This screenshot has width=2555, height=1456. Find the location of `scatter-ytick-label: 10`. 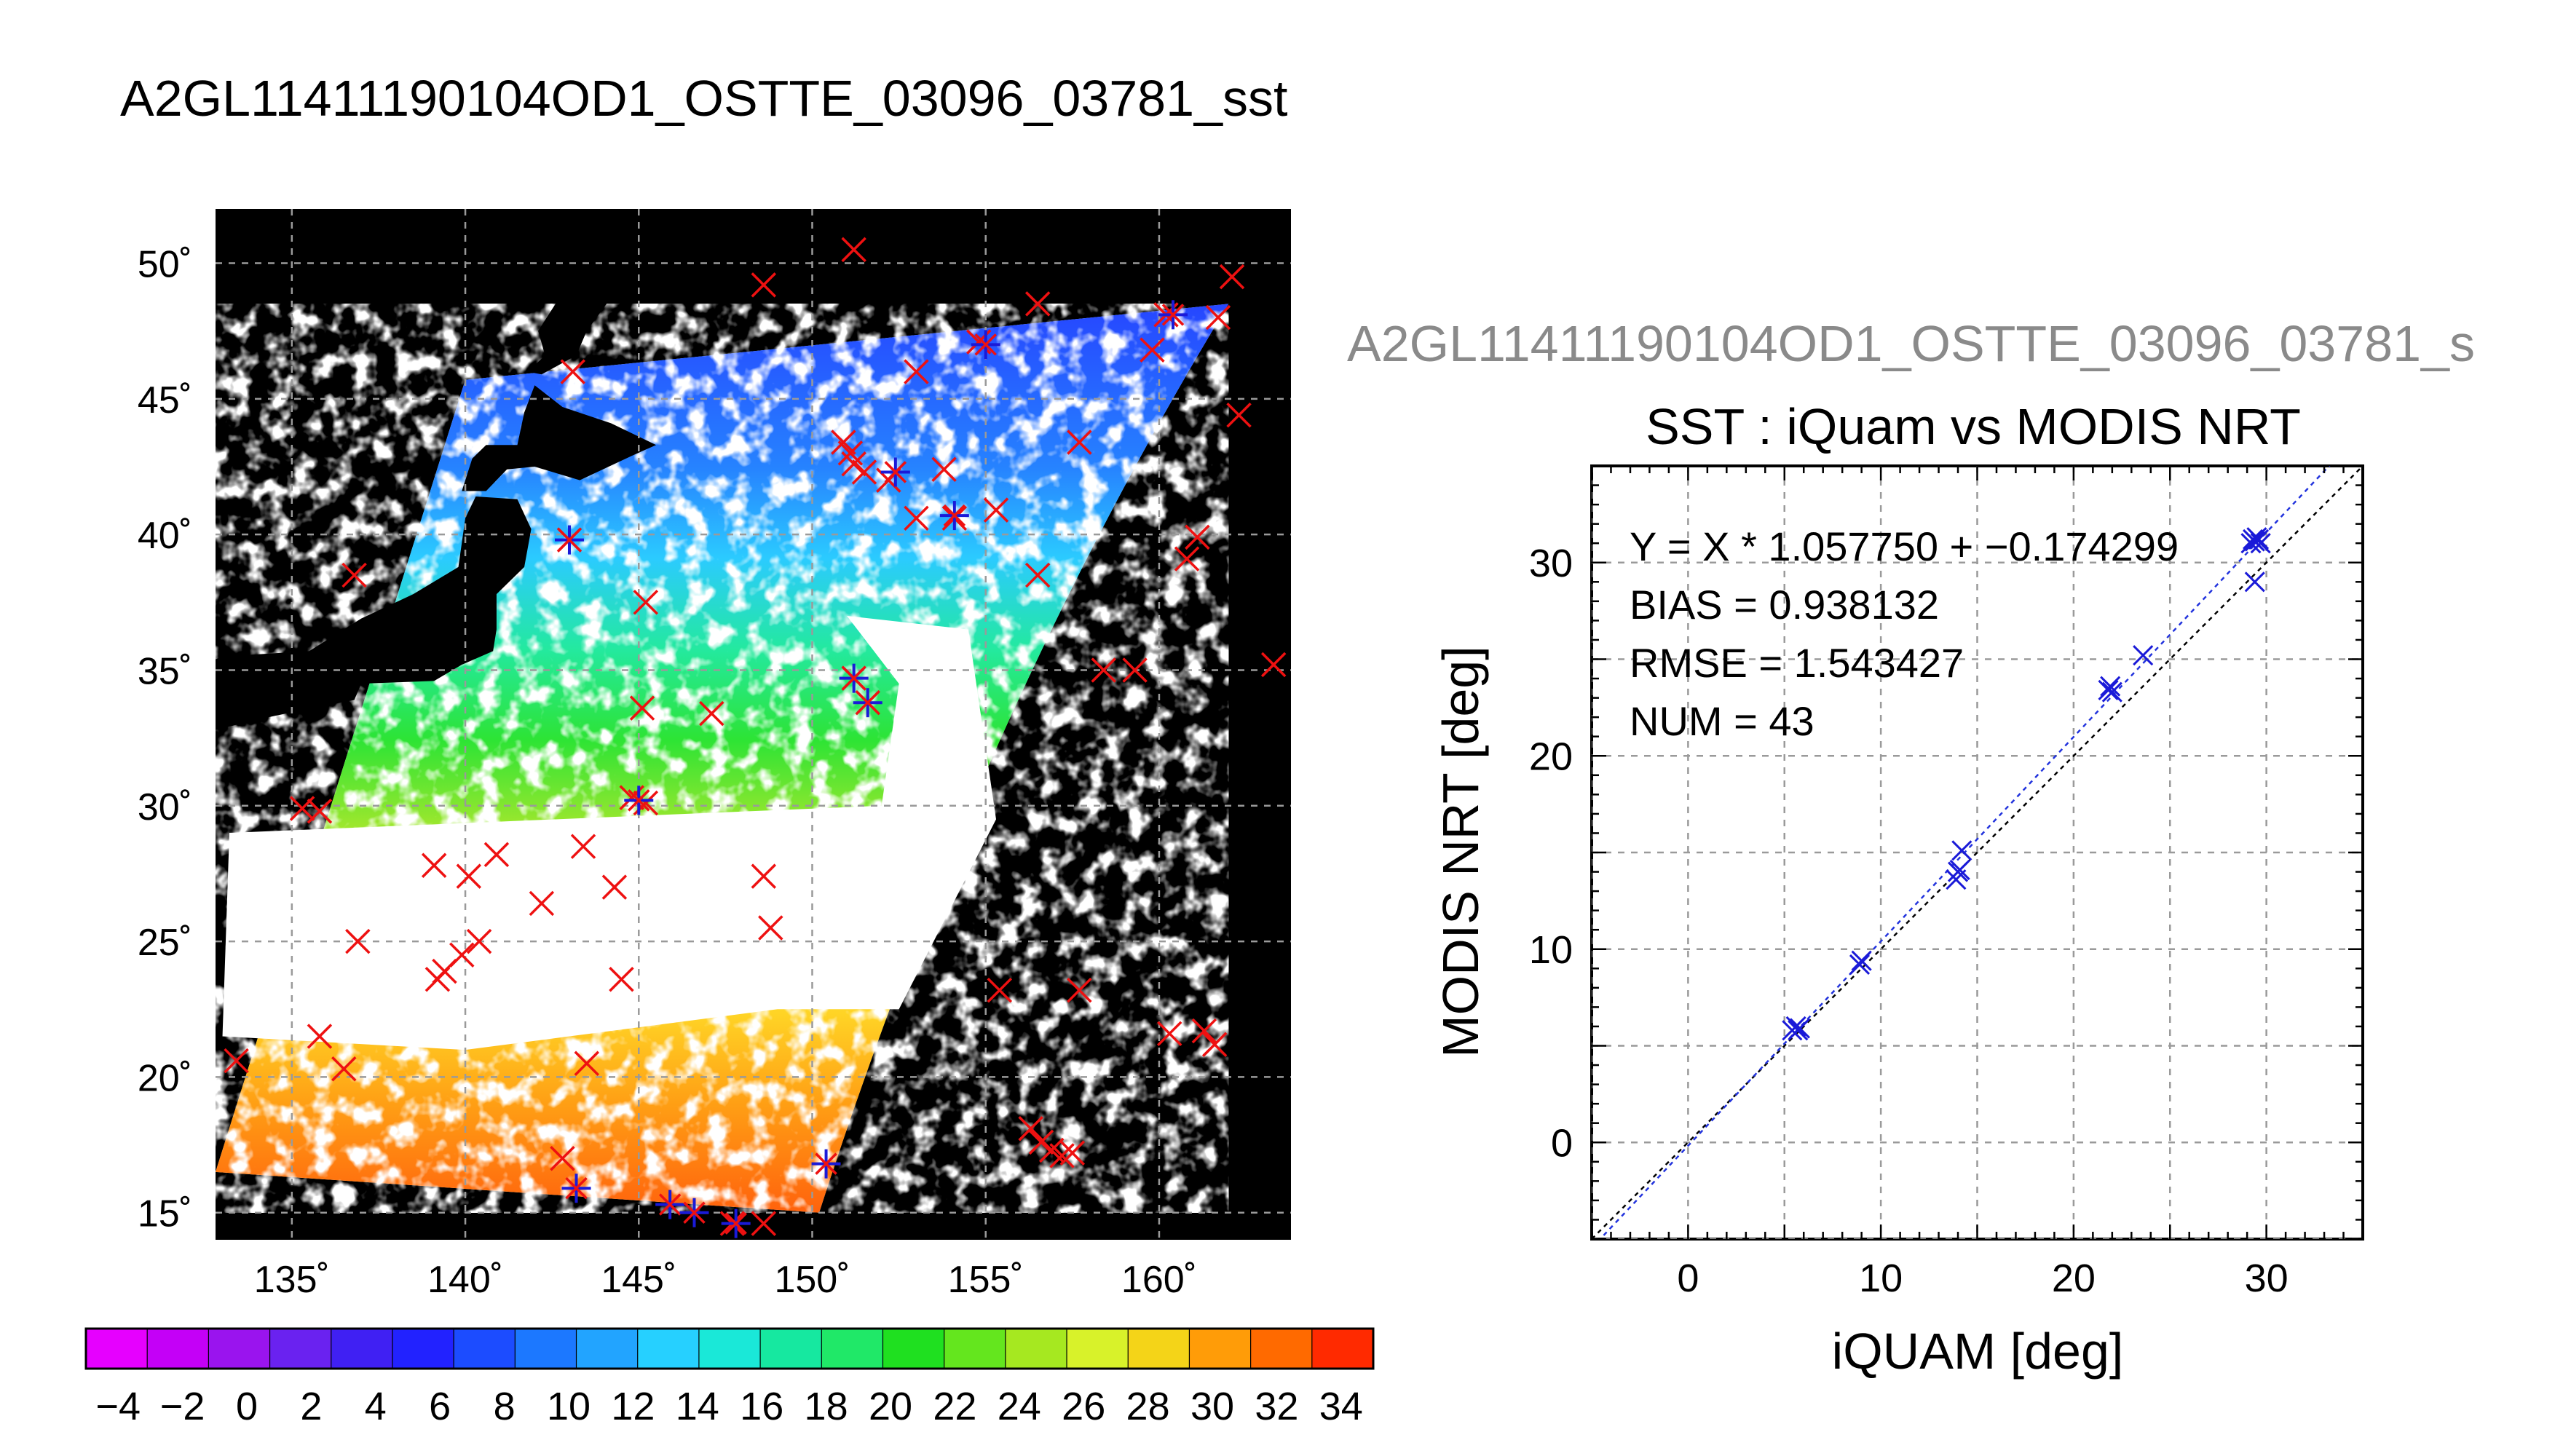

scatter-ytick-label: 10 is located at coordinates (1551, 950).